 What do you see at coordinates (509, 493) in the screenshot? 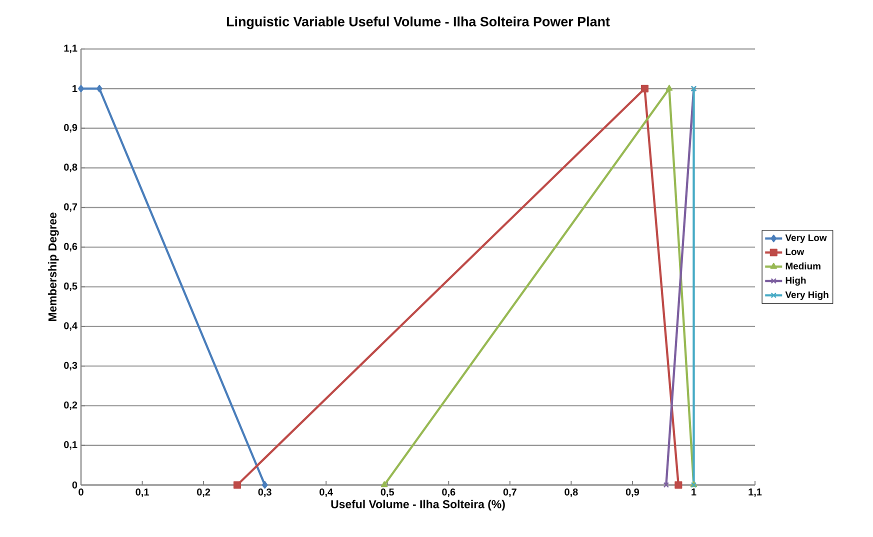
I see `x-tick-label: 0,7` at bounding box center [509, 493].